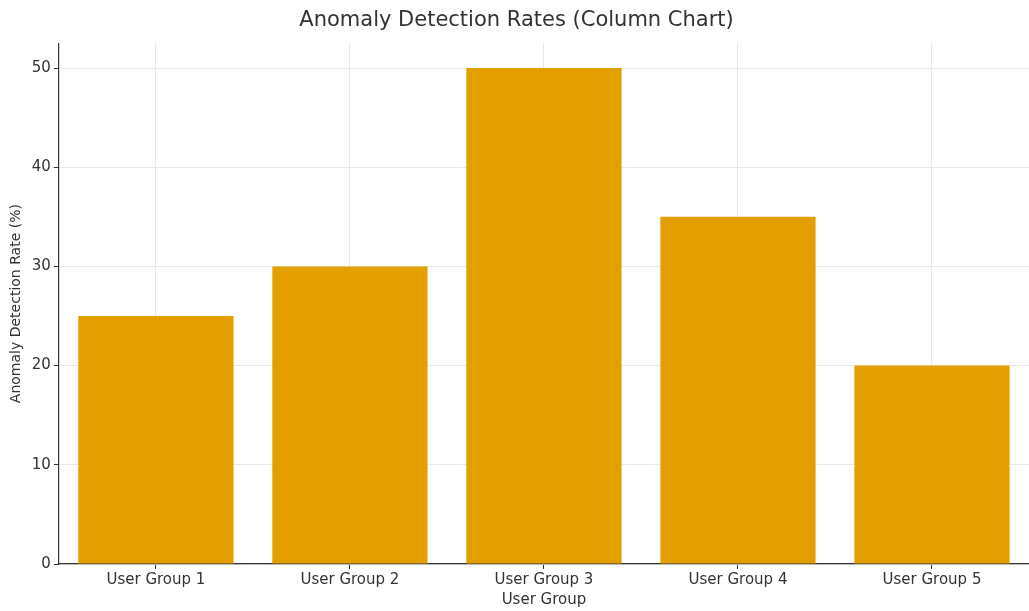  Describe the element at coordinates (544, 578) in the screenshot. I see `x-tick-label: User Group 3` at that location.